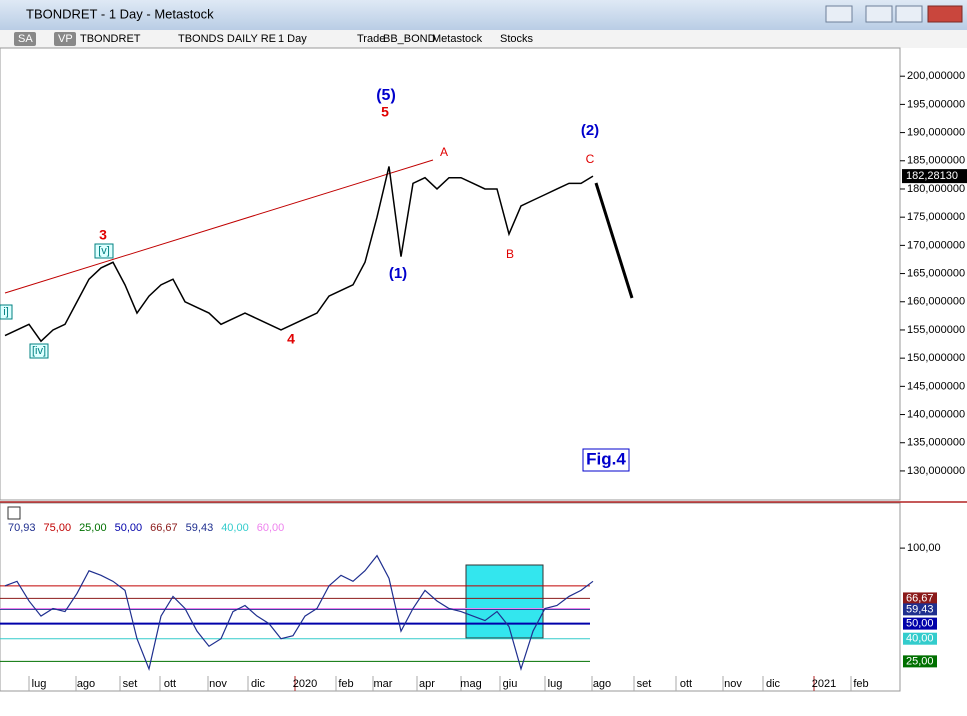 Image resolution: width=967 pixels, height=716 pixels. I want to click on y-tick-label: 140,000000, so click(936, 414).